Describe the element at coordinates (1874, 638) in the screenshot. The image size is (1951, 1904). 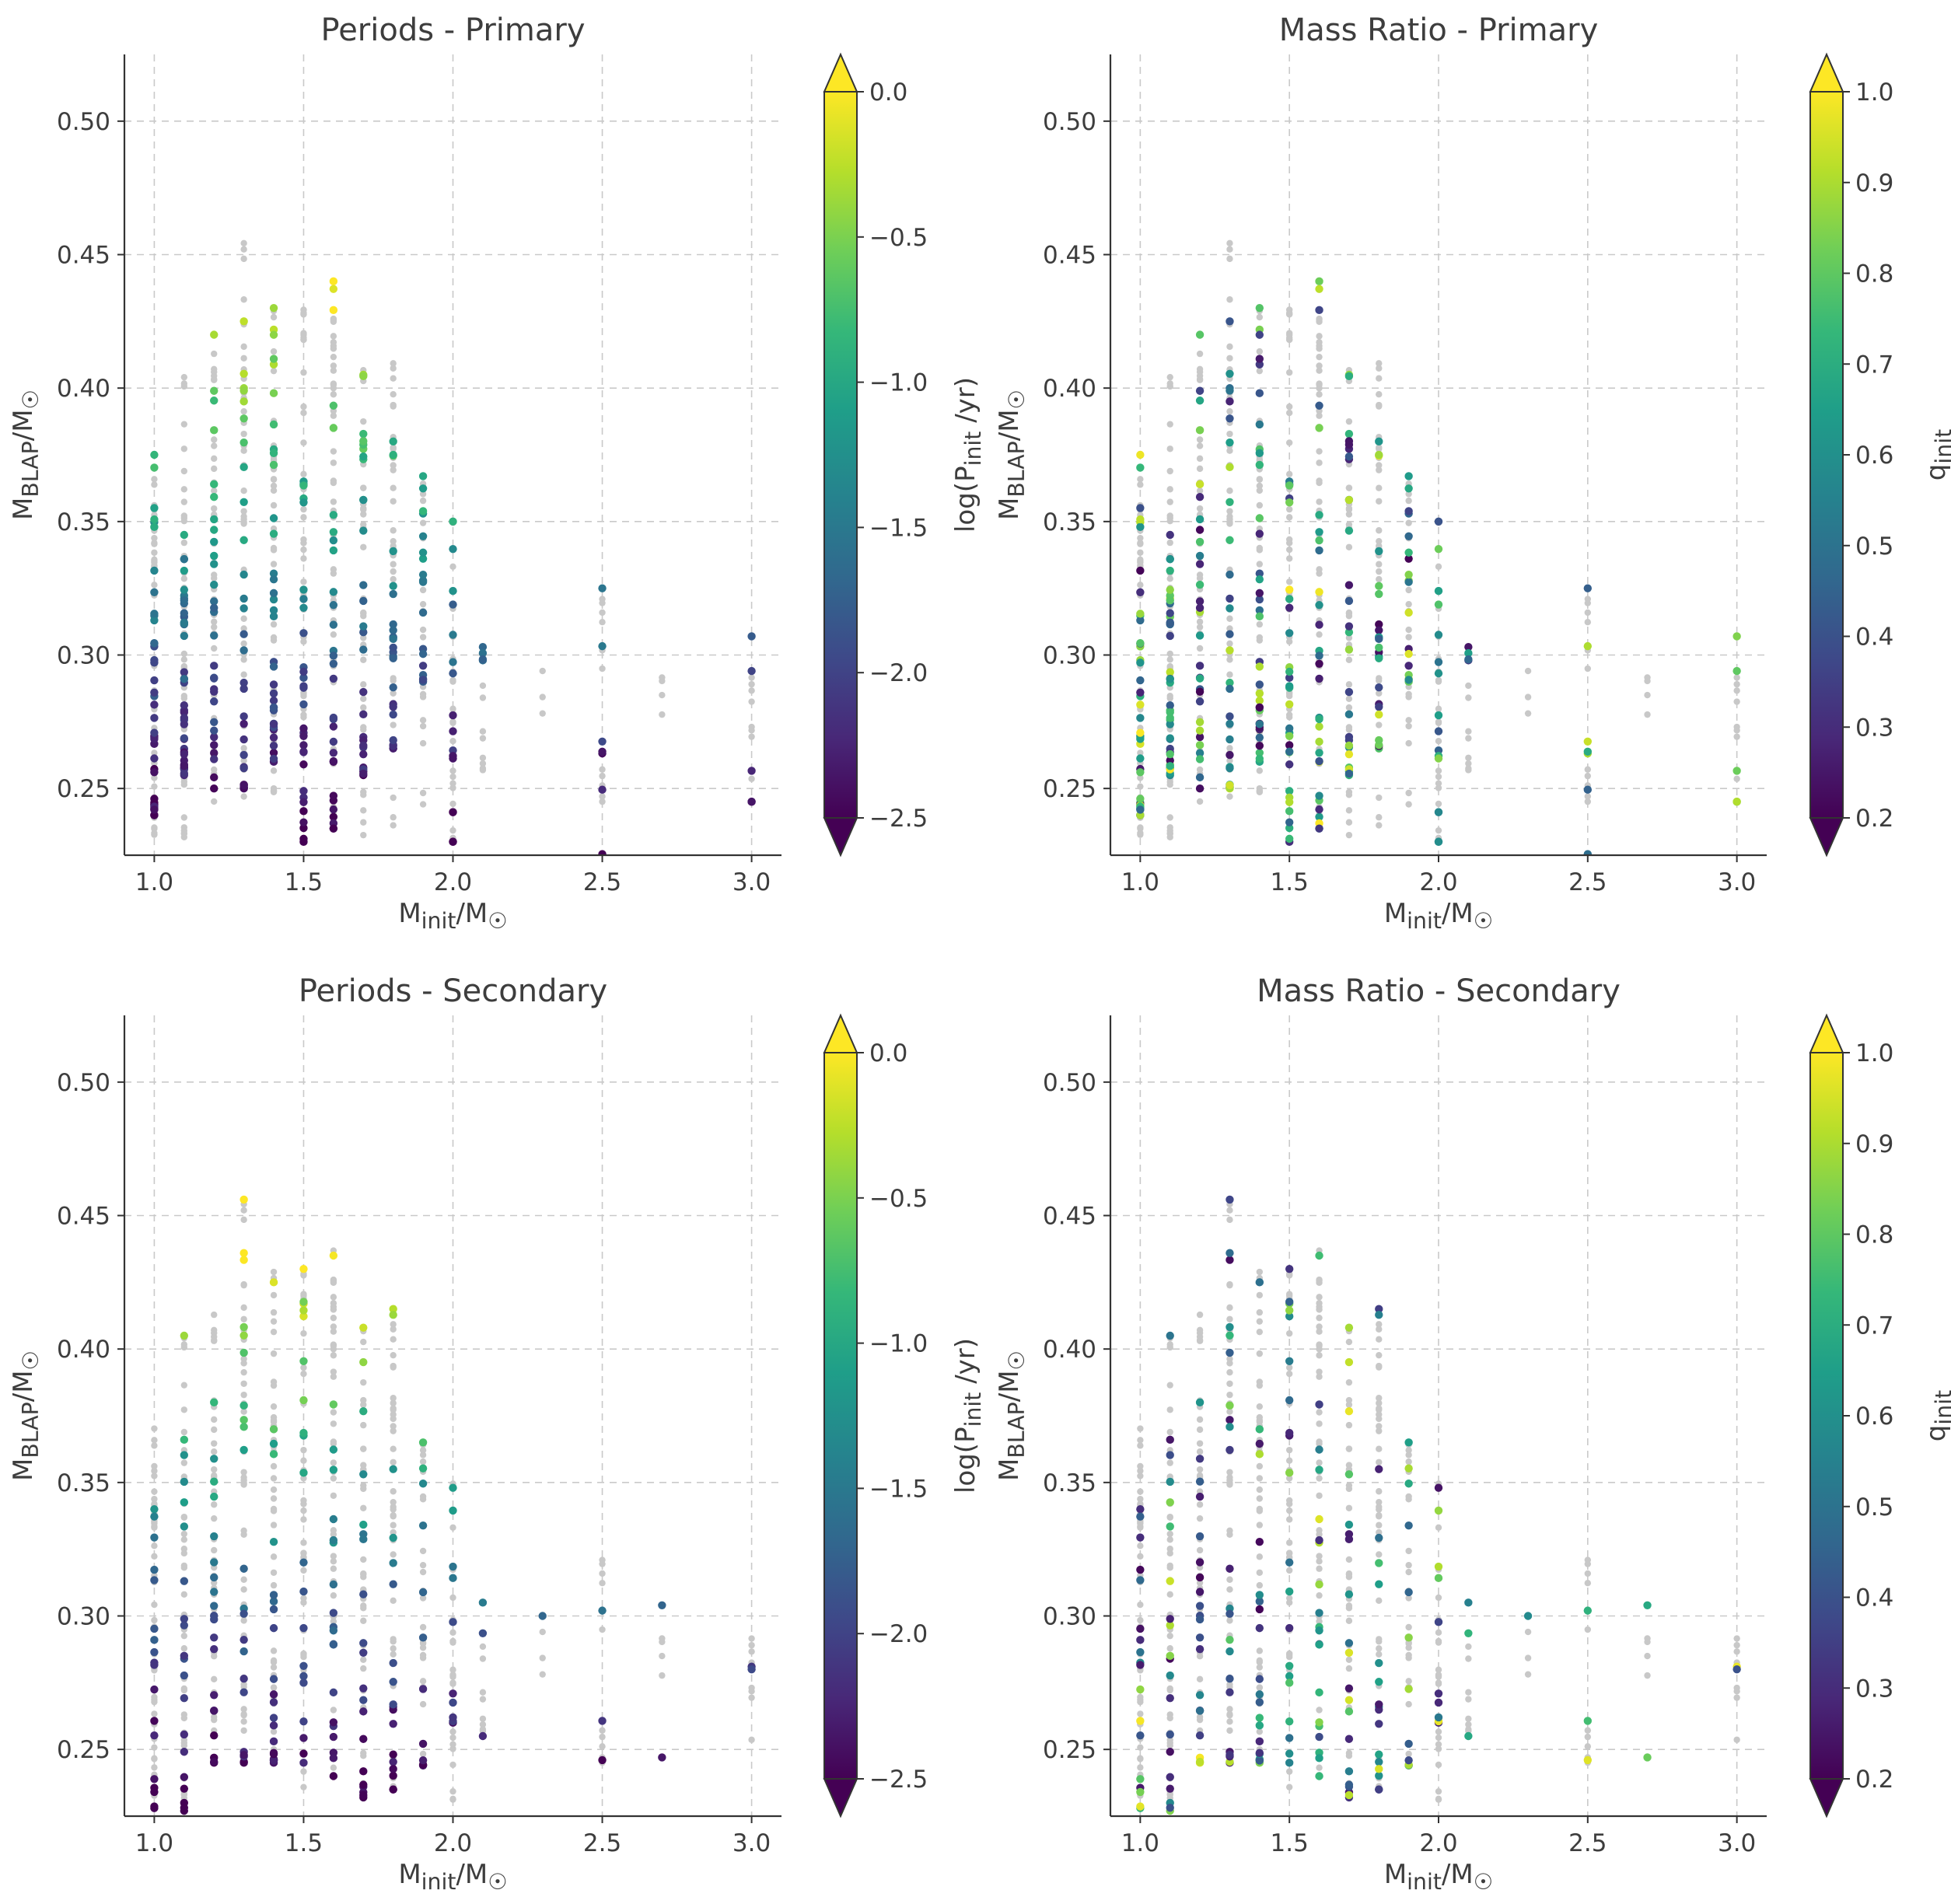
I see `colorbar-tick-label: 0.4` at that location.